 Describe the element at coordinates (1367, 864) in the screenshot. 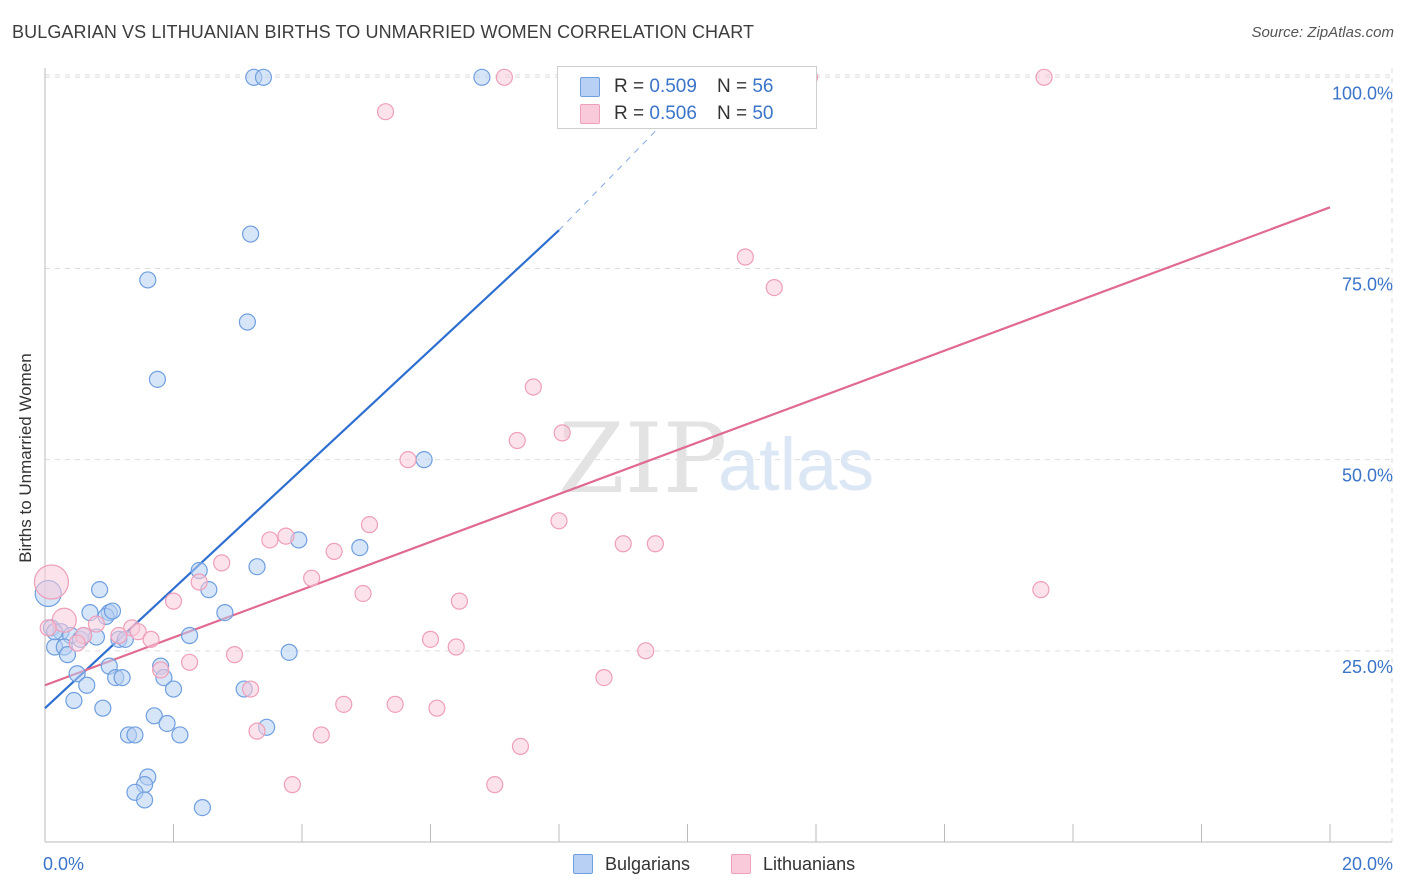

I see `x-tick-label: 20.0%` at that location.